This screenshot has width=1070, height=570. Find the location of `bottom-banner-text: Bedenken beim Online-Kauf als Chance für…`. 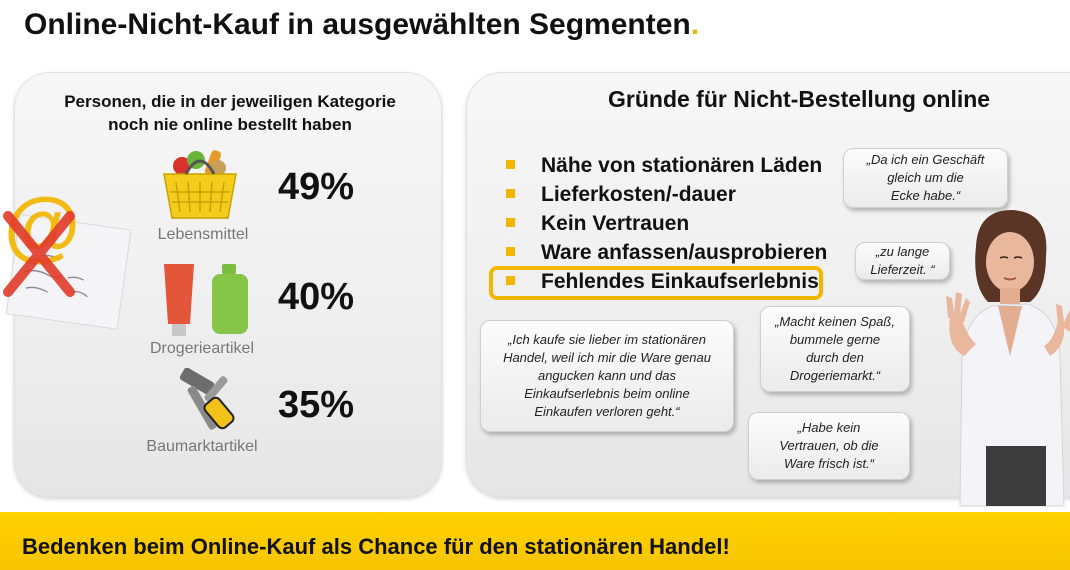

bottom-banner-text: Bedenken beim Online-Kauf als Chance für… is located at coordinates (376, 546).